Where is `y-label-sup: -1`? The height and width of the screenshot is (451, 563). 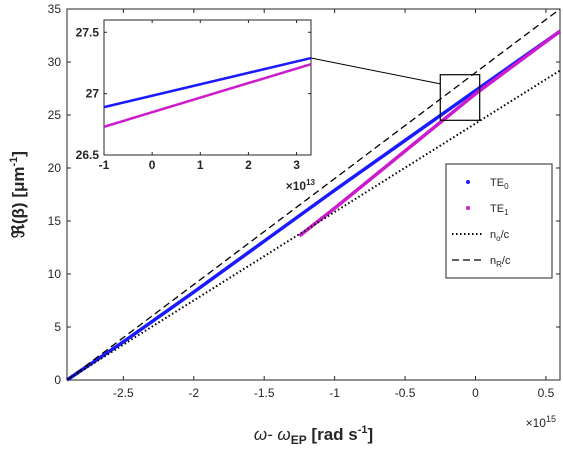
y-label-sup: -1 is located at coordinates (14, 162).